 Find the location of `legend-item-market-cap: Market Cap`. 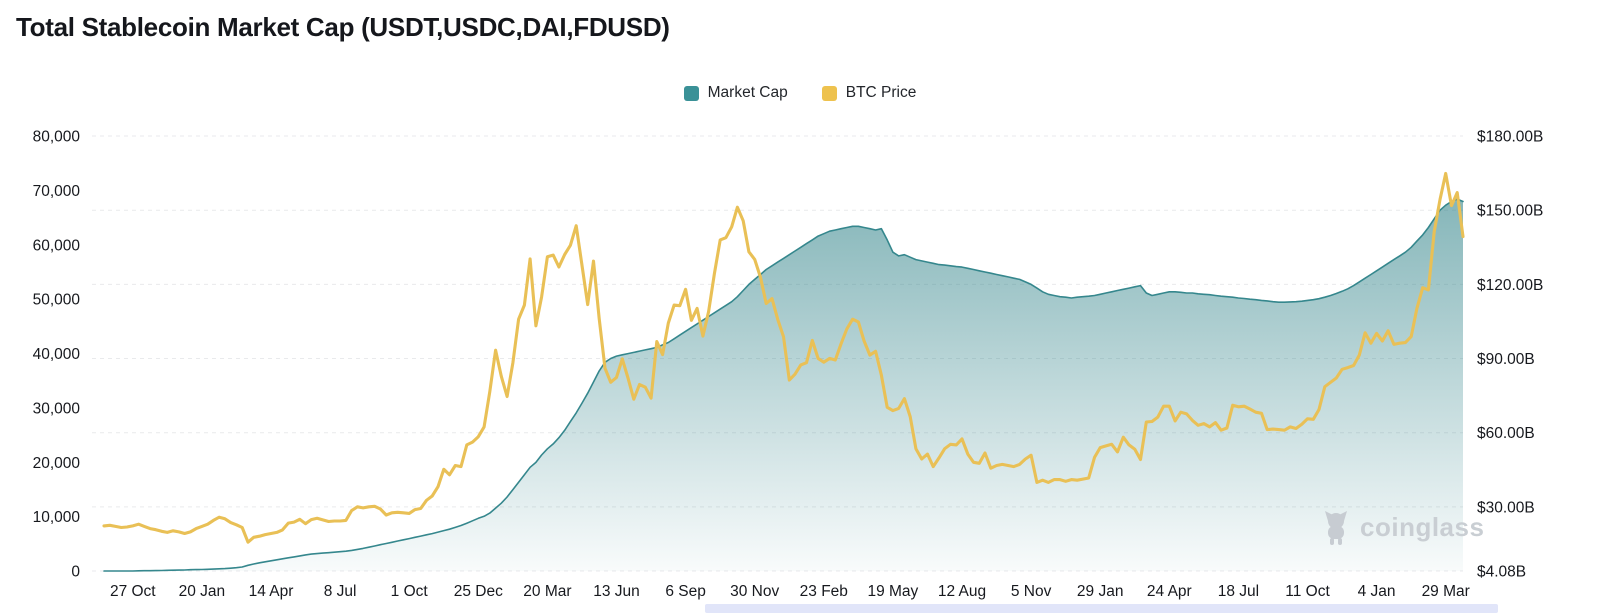

legend-item-market-cap: Market Cap is located at coordinates (735, 93).